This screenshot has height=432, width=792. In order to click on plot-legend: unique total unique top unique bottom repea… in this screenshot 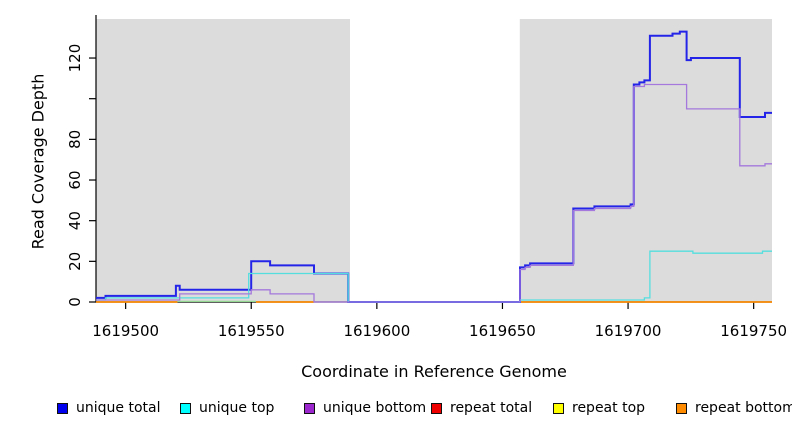, I will do `click(396, 410)`.